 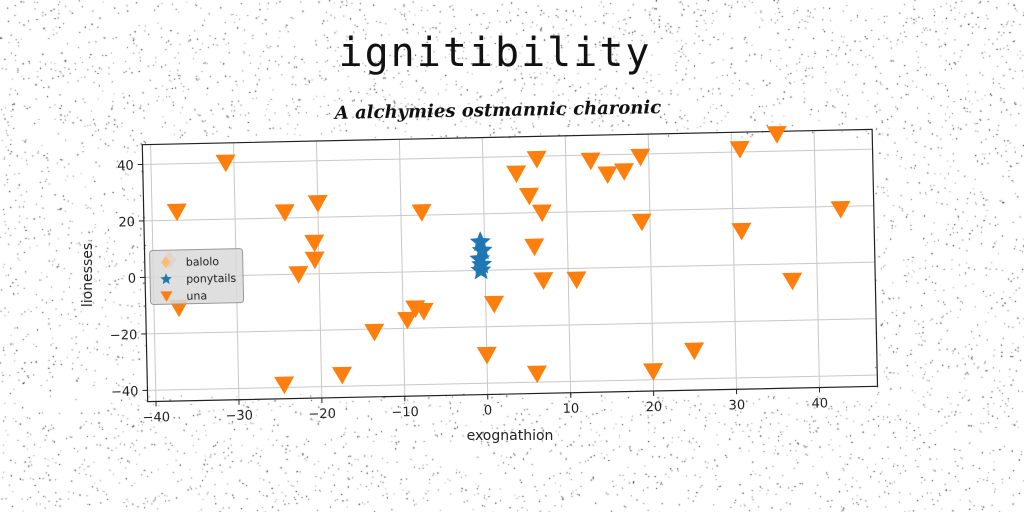 I want to click on y-axis-label: lionesses, so click(x=88, y=275).